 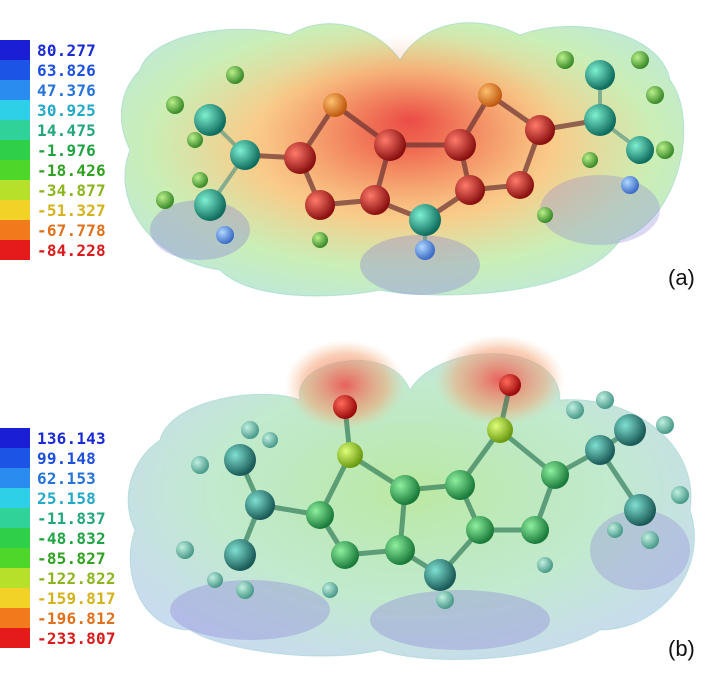 I want to click on legend-value: -159.817, so click(x=76, y=598).